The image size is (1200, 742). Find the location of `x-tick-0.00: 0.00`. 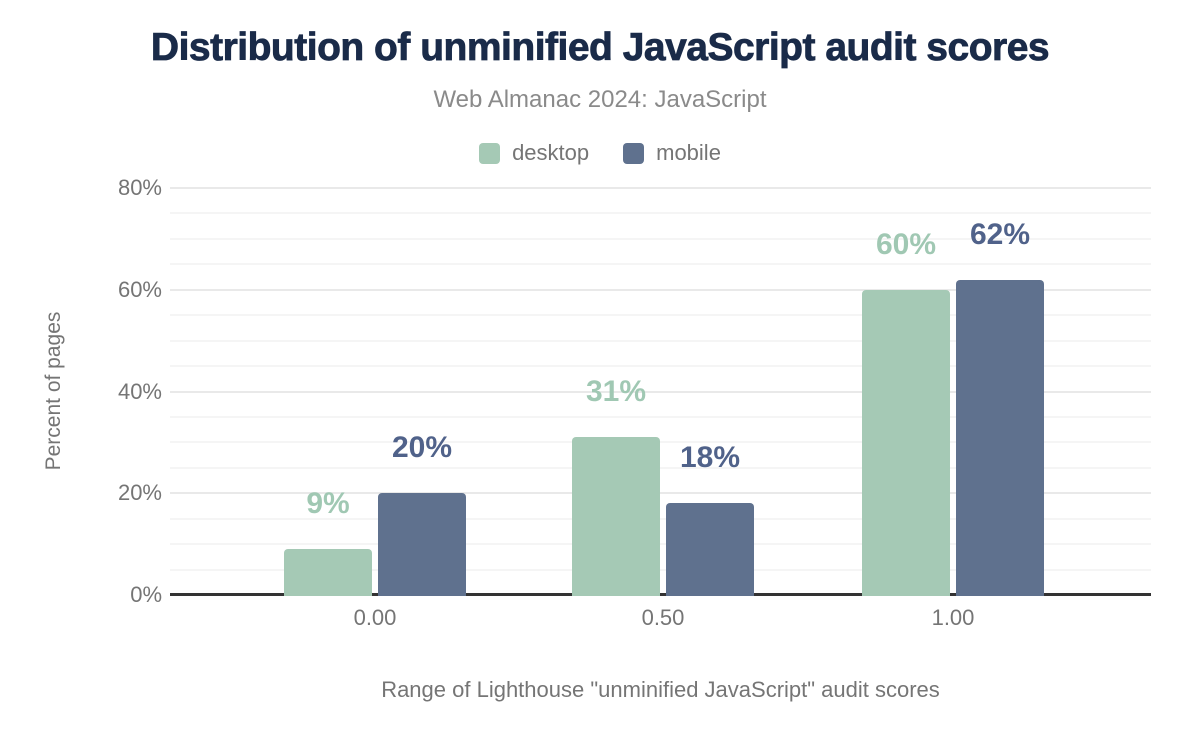

x-tick-0.00: 0.00 is located at coordinates (375, 617).